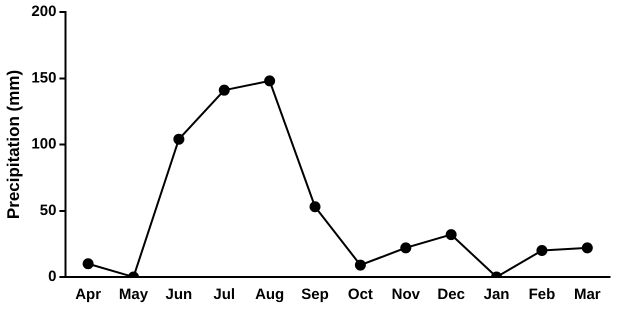 The height and width of the screenshot is (311, 618). What do you see at coordinates (224, 295) in the screenshot?
I see `x-tick-label: Jul` at bounding box center [224, 295].